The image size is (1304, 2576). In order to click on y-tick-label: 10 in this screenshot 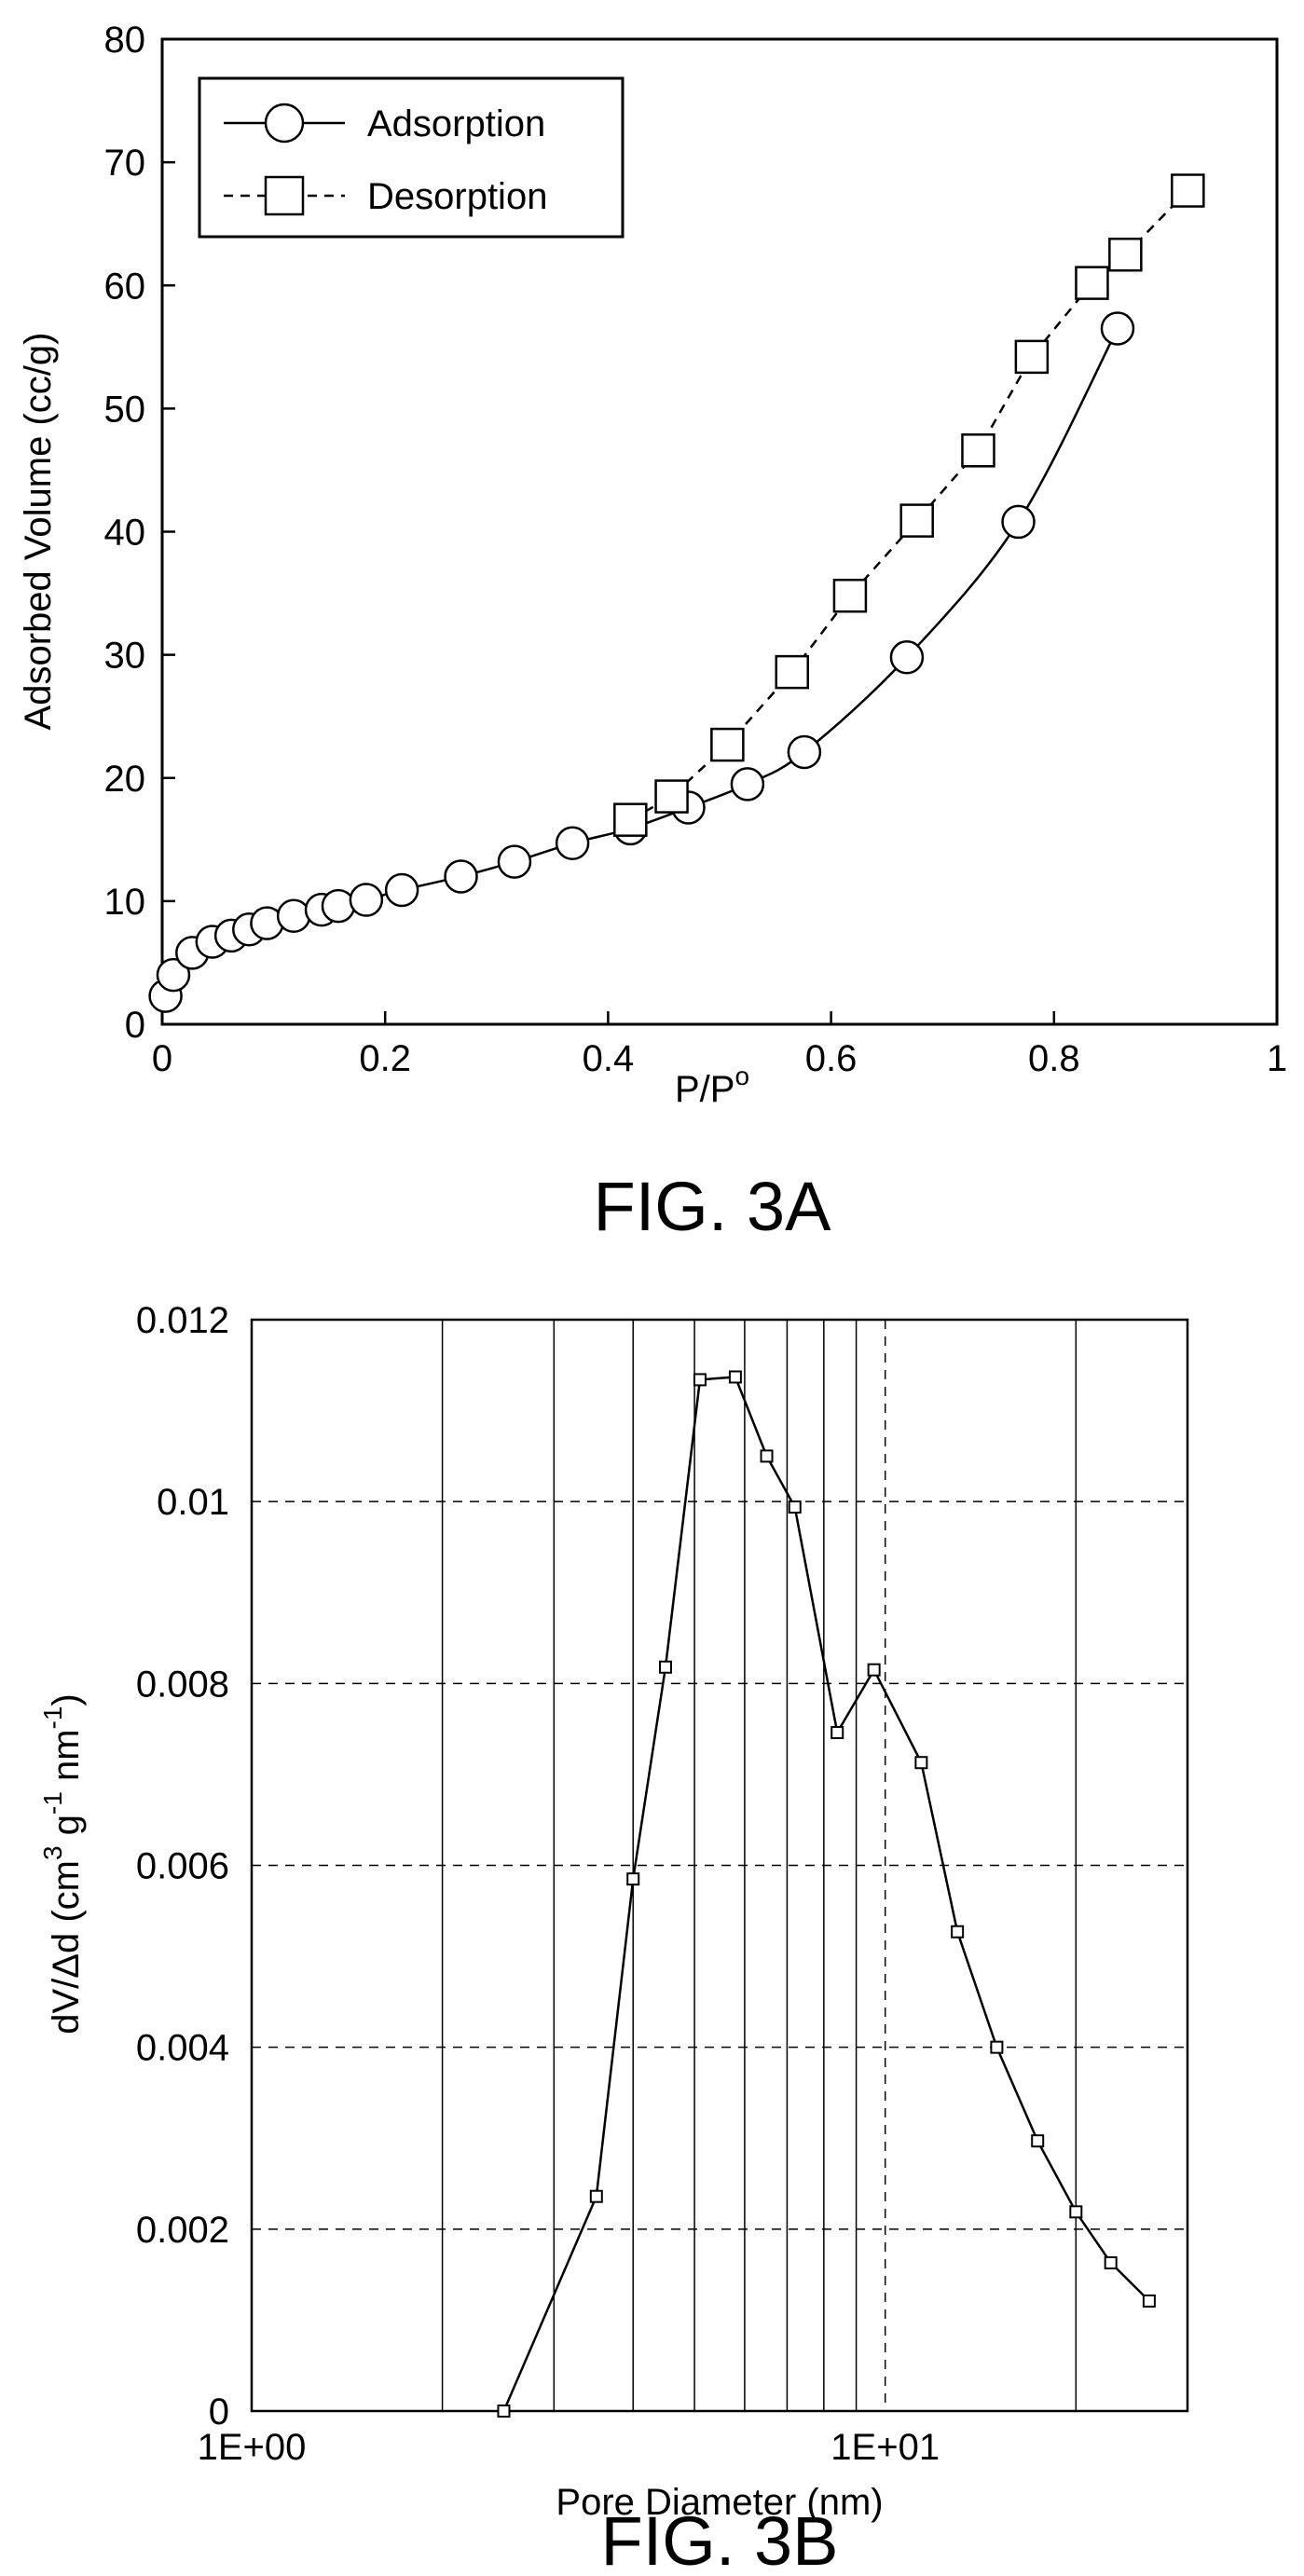, I will do `click(125, 902)`.